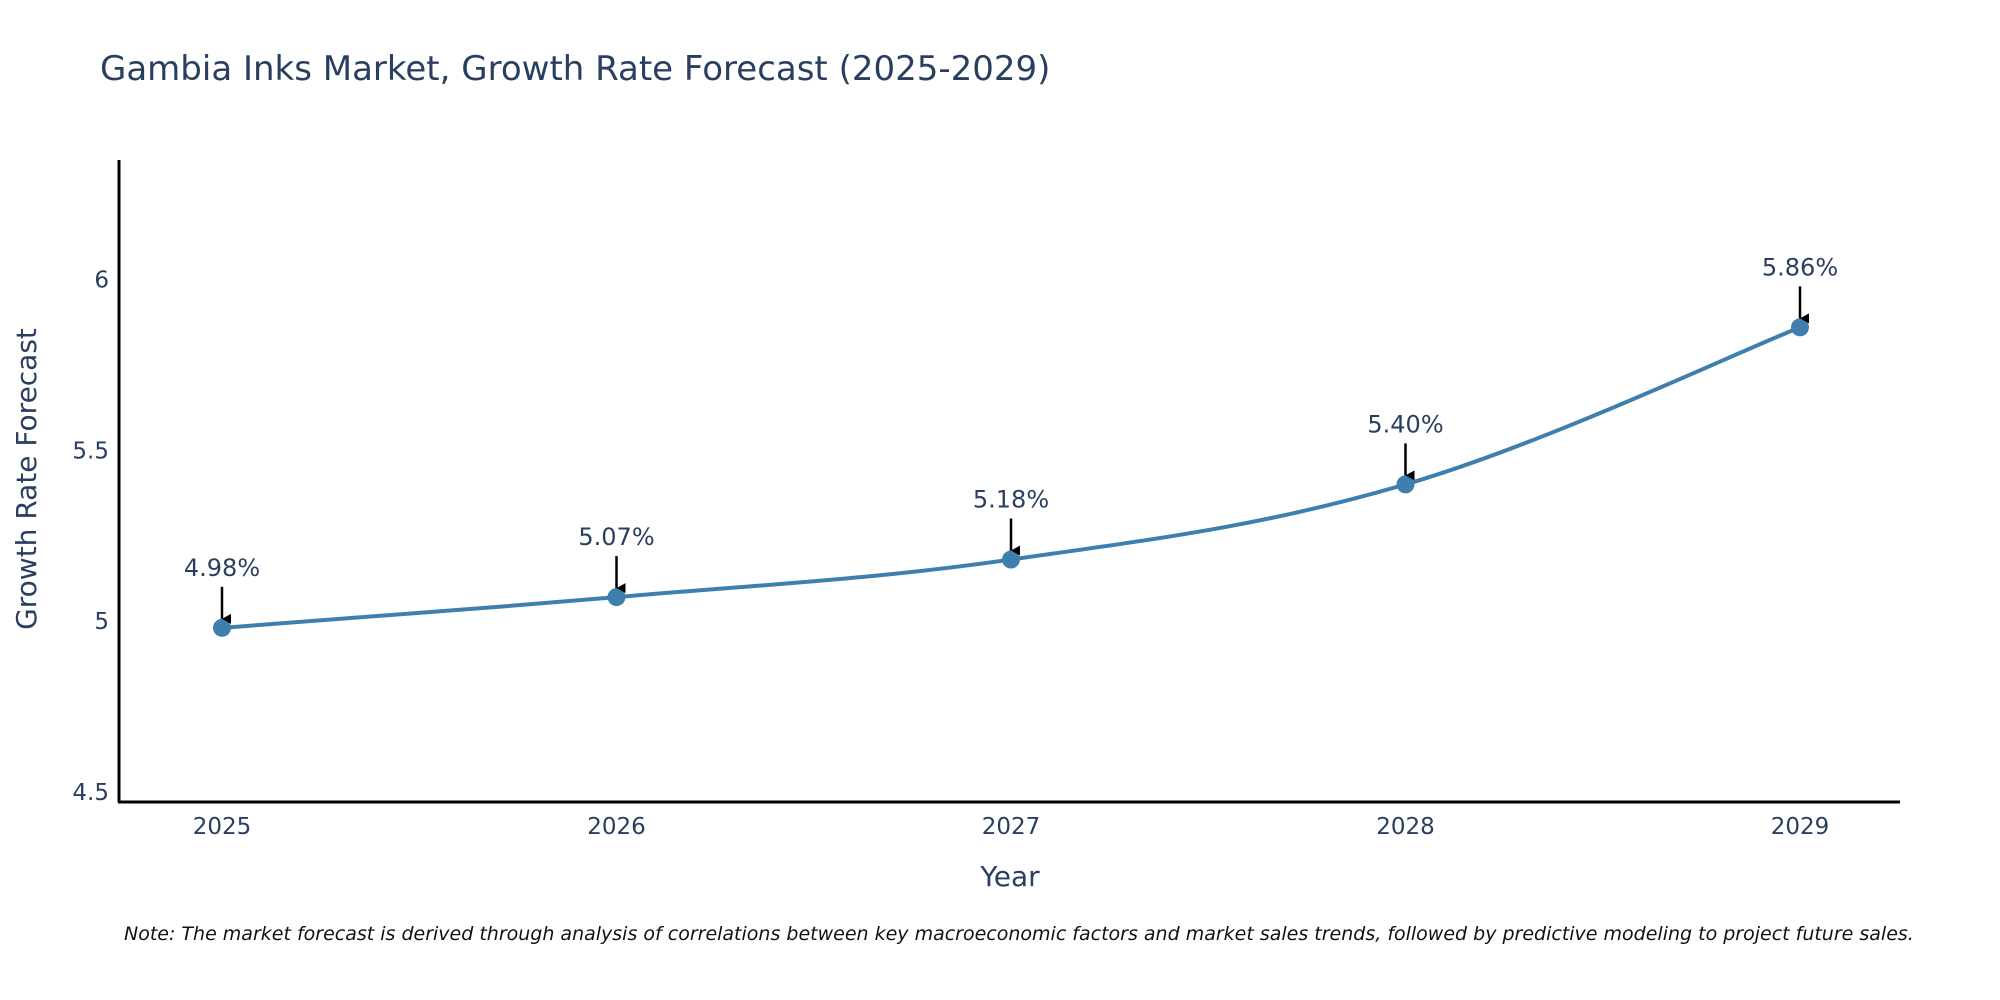 The image size is (2000, 1000). I want to click on x-tick-label: 2029, so click(1800, 827).